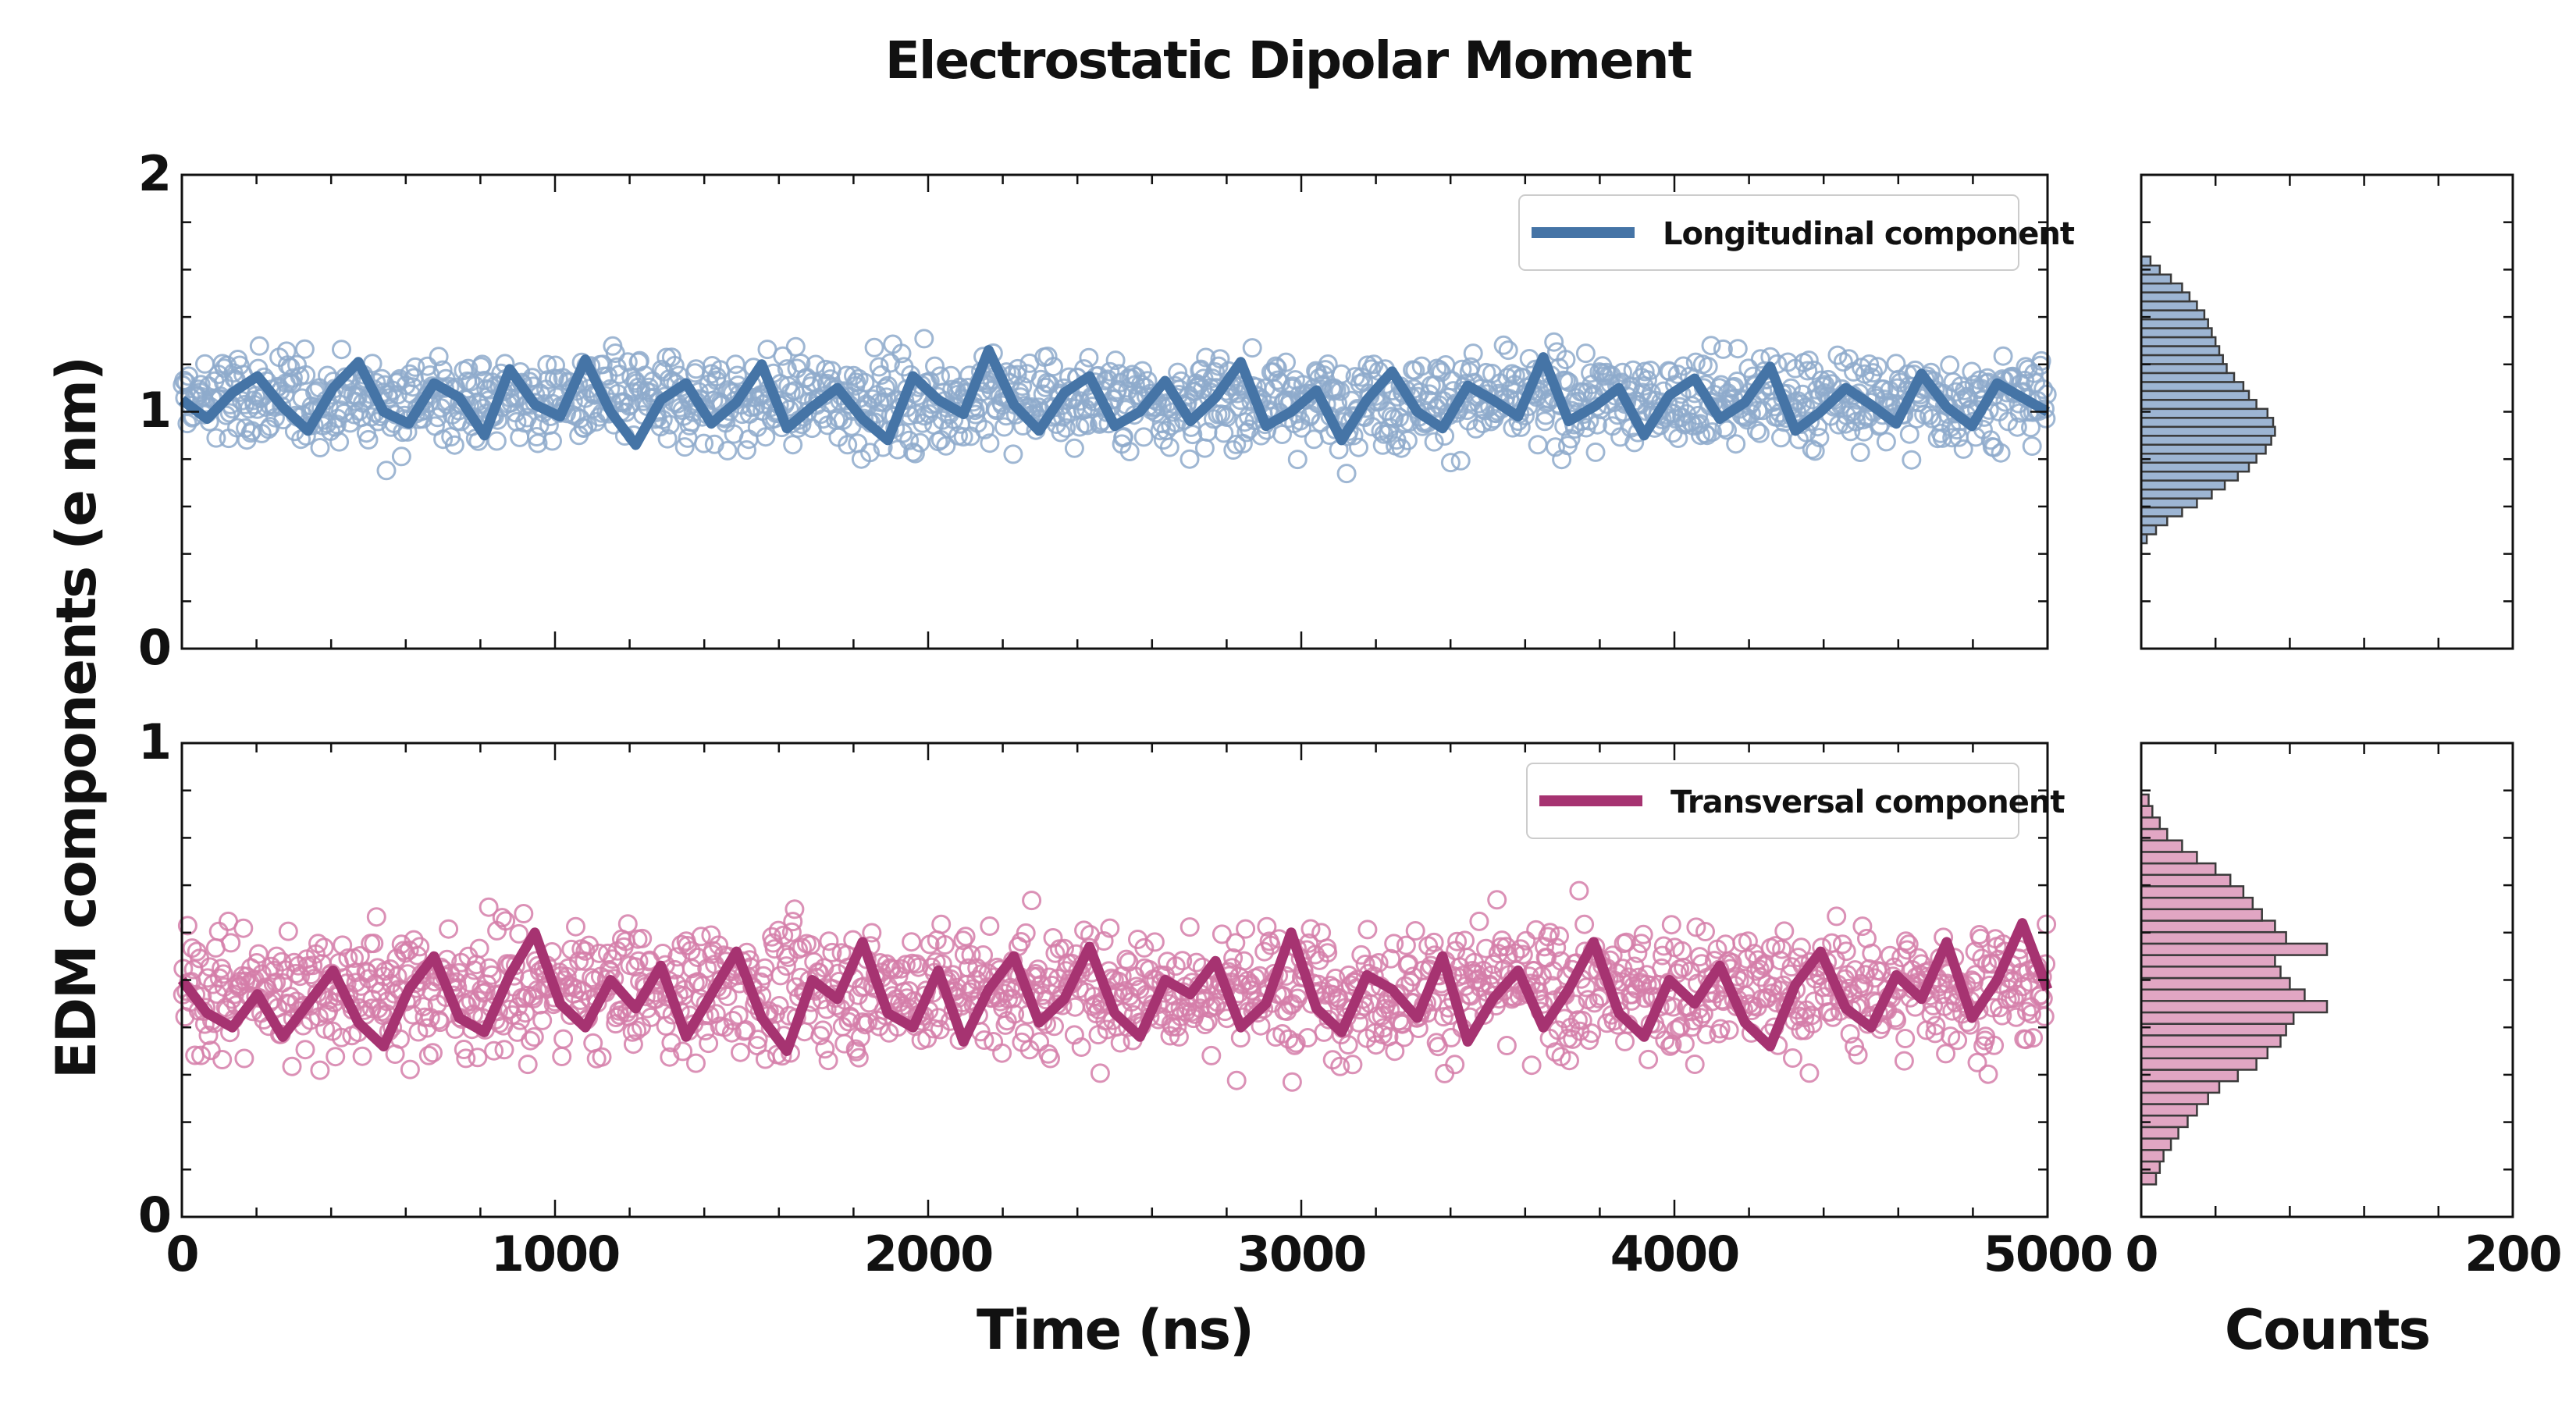 This screenshot has width=2576, height=1405. What do you see at coordinates (1797, 233) in the screenshot?
I see `legend-longitudinal: Longitudinal component` at bounding box center [1797, 233].